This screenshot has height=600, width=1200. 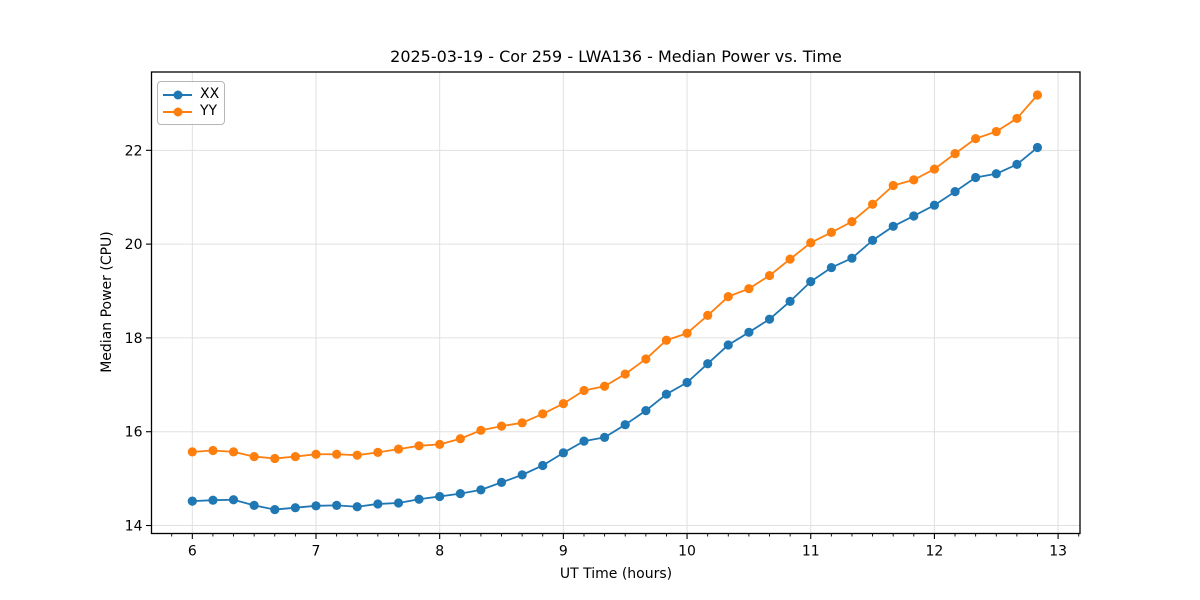 What do you see at coordinates (134, 339) in the screenshot?
I see `y-tick-label: 18` at bounding box center [134, 339].